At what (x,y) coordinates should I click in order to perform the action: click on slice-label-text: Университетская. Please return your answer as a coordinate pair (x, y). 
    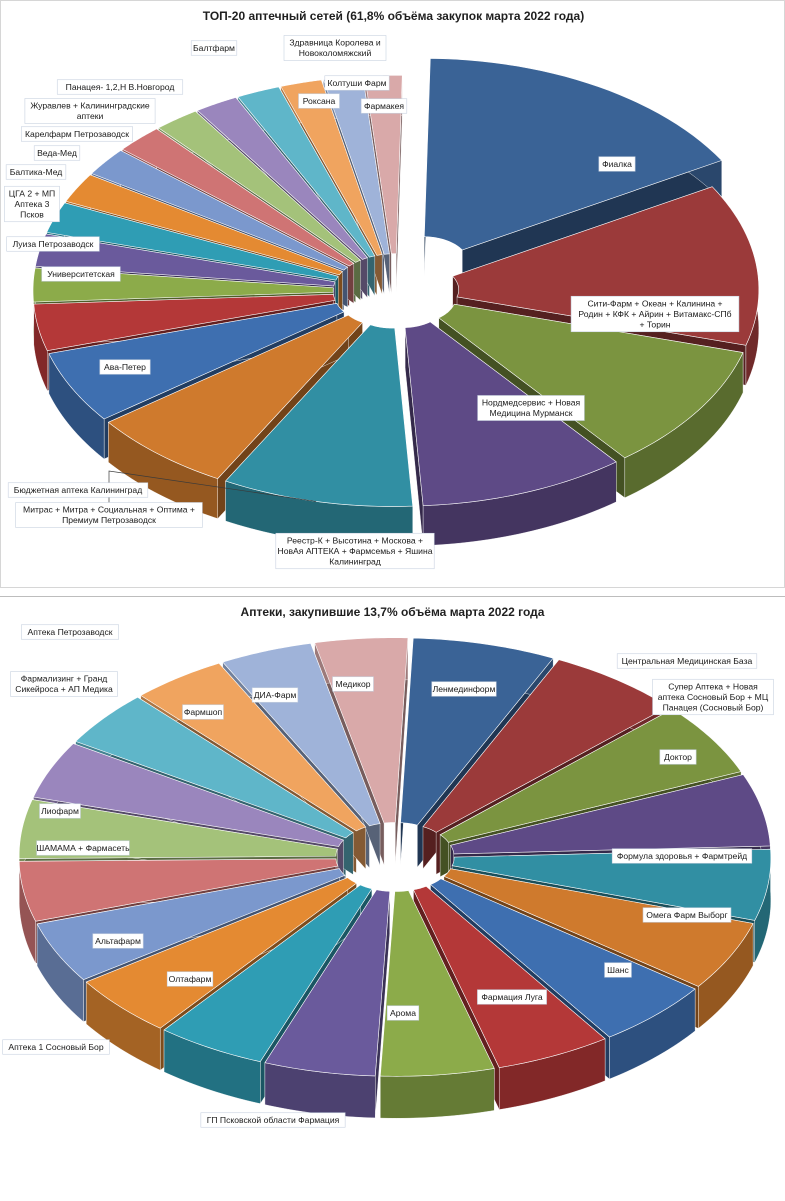
    Looking at the image, I should click on (81, 274).